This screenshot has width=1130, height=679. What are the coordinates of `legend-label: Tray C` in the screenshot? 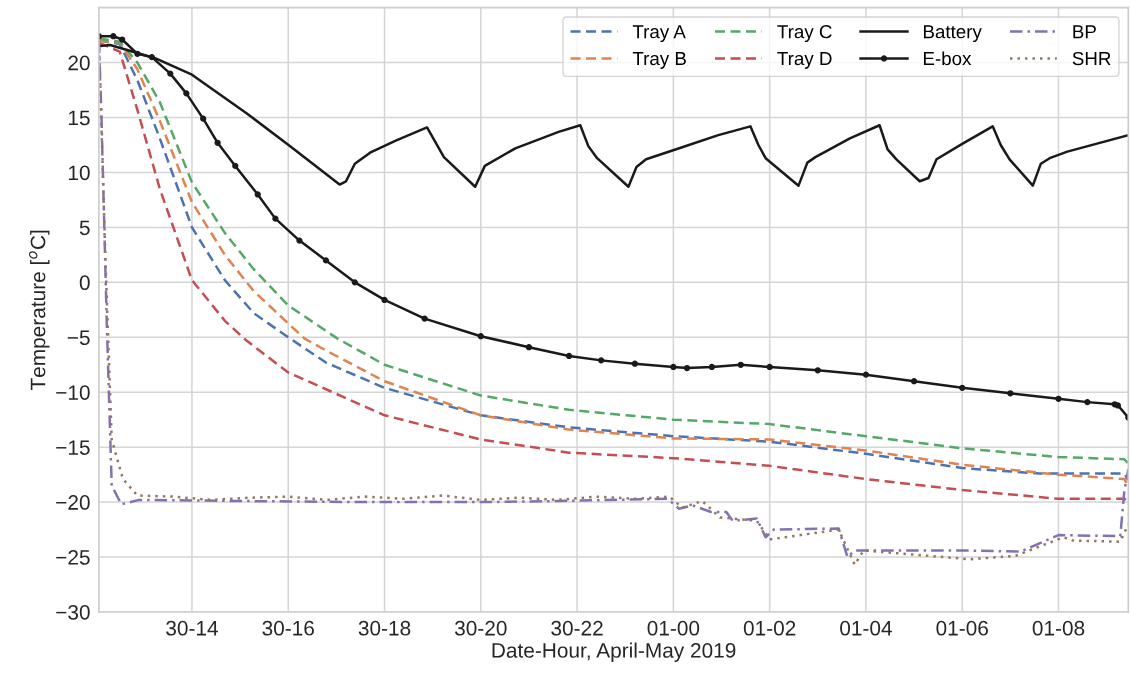 It's located at (804, 34).